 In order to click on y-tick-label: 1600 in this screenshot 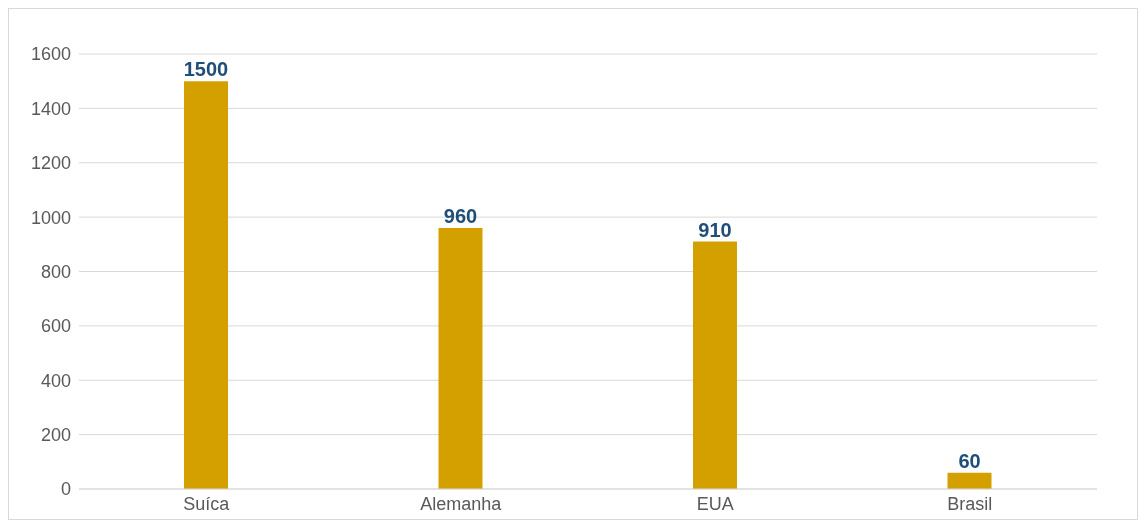, I will do `click(50, 54)`.